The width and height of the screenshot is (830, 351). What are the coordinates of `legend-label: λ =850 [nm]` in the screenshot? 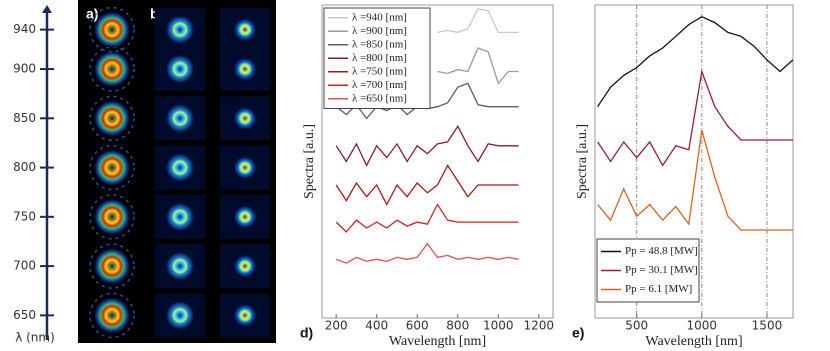 It's located at (379, 44).